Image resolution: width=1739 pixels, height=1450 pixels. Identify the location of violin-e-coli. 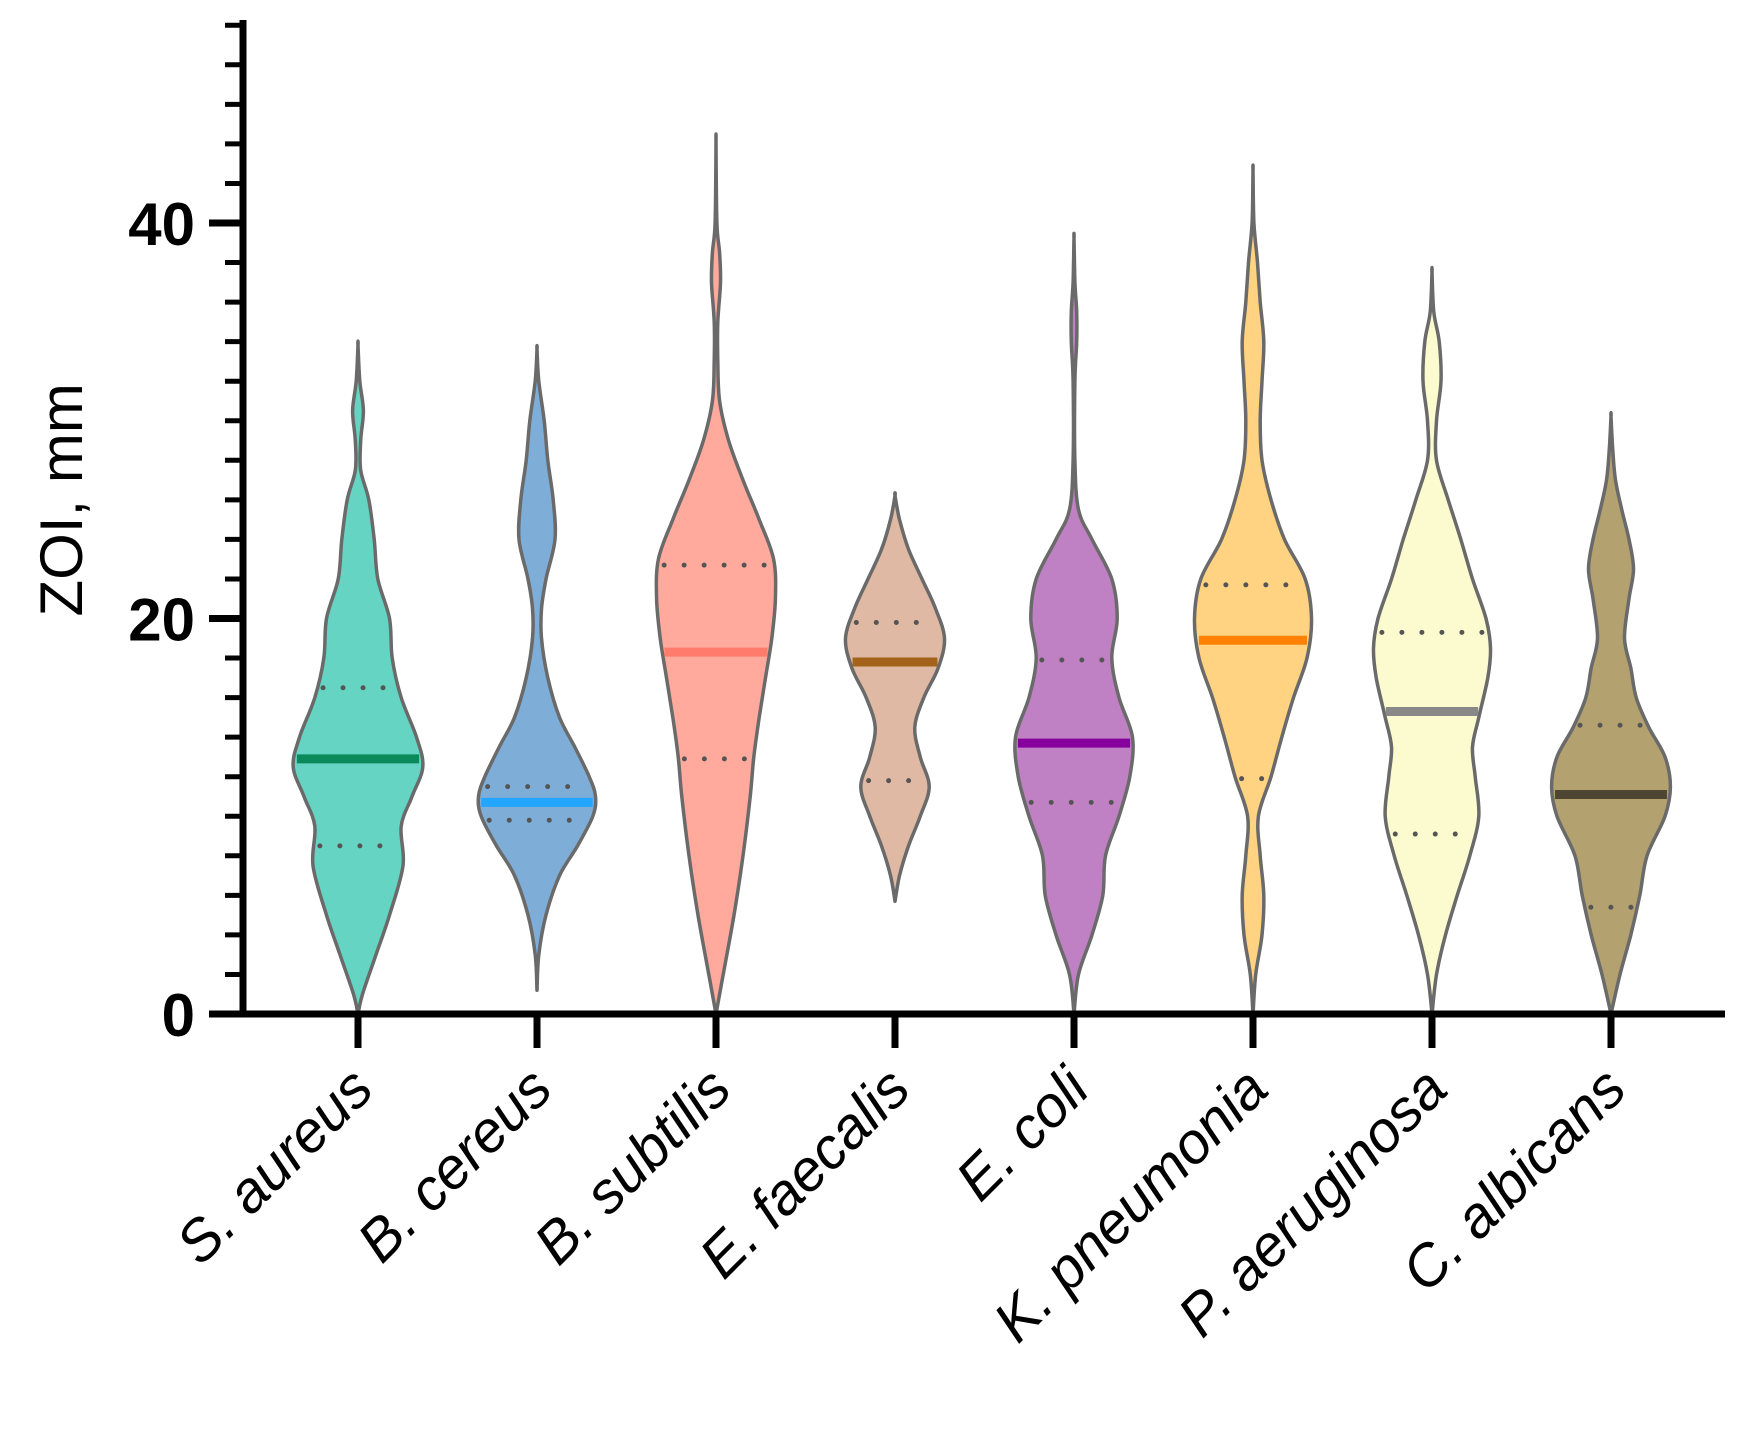
(1074, 623).